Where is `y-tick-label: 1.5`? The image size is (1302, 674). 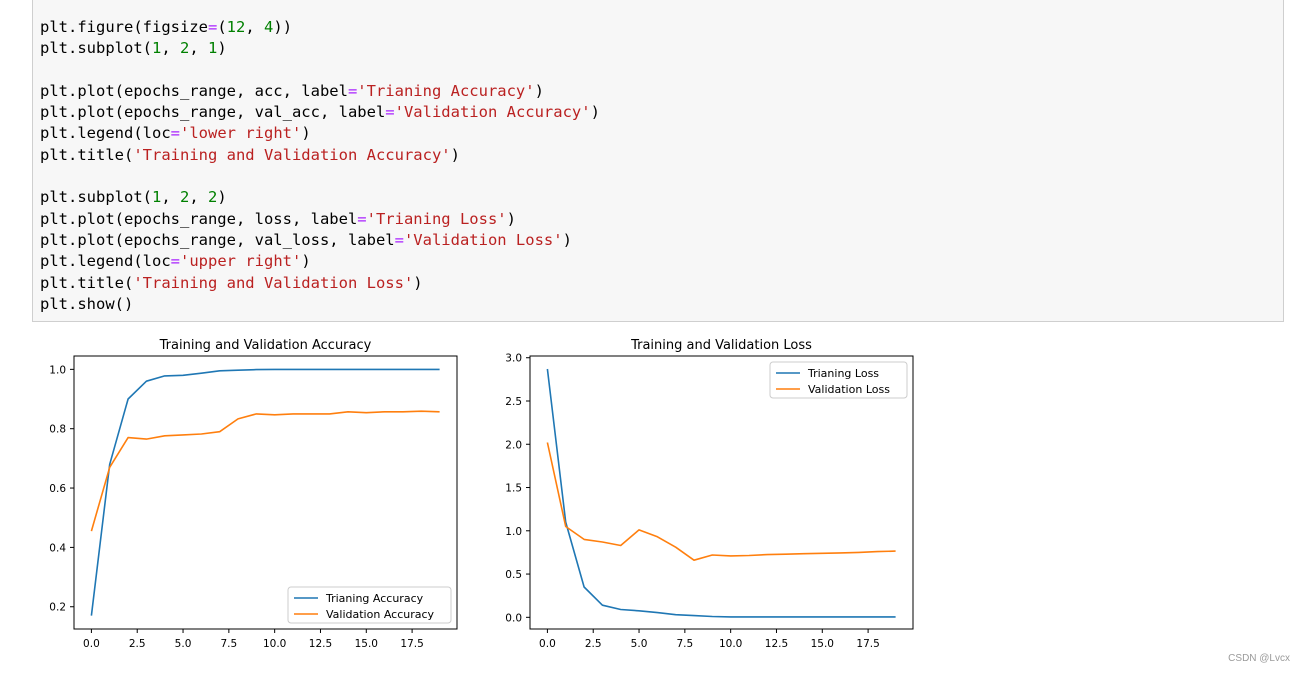
y-tick-label: 1.5 is located at coordinates (513, 489).